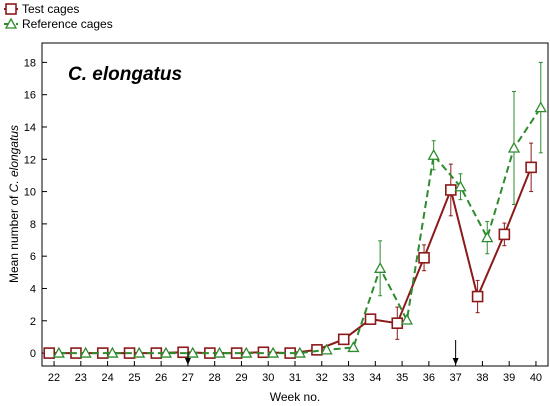 The height and width of the screenshot is (406, 550). Describe the element at coordinates (402, 378) in the screenshot. I see `x-tick-label: 35` at that location.